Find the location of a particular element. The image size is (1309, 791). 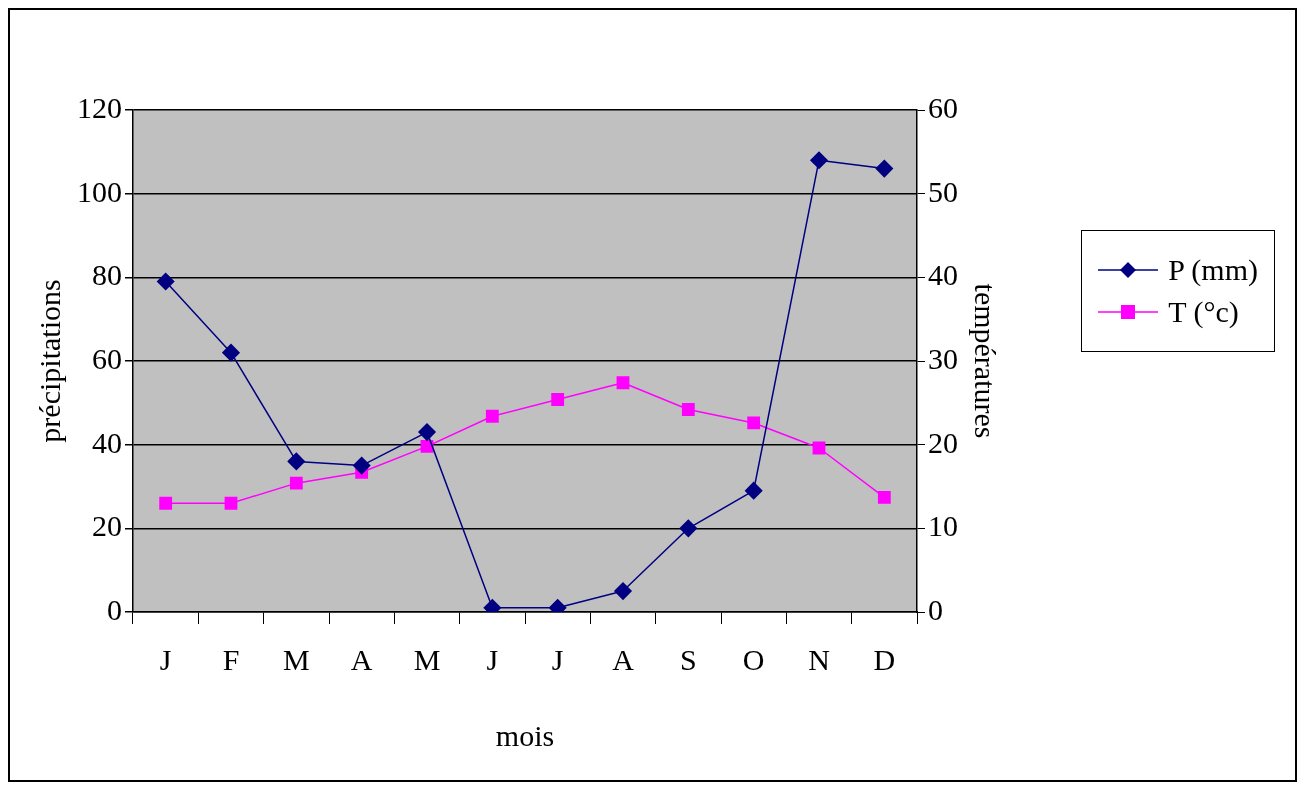

legend-label: T (°c) is located at coordinates (1203, 312).